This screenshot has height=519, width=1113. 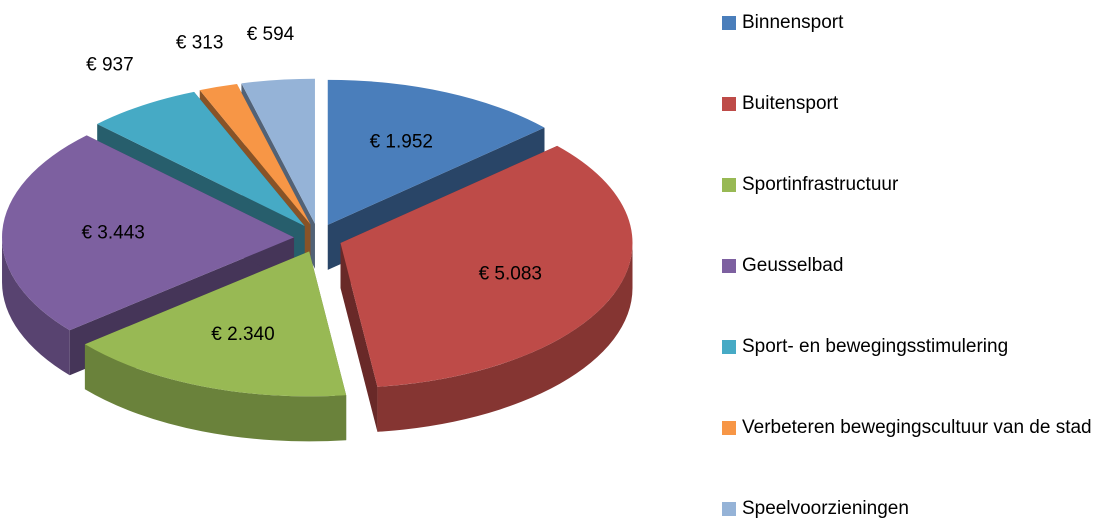 I want to click on legend-item: Sport- en bewegingsstimulering, so click(x=912, y=347).